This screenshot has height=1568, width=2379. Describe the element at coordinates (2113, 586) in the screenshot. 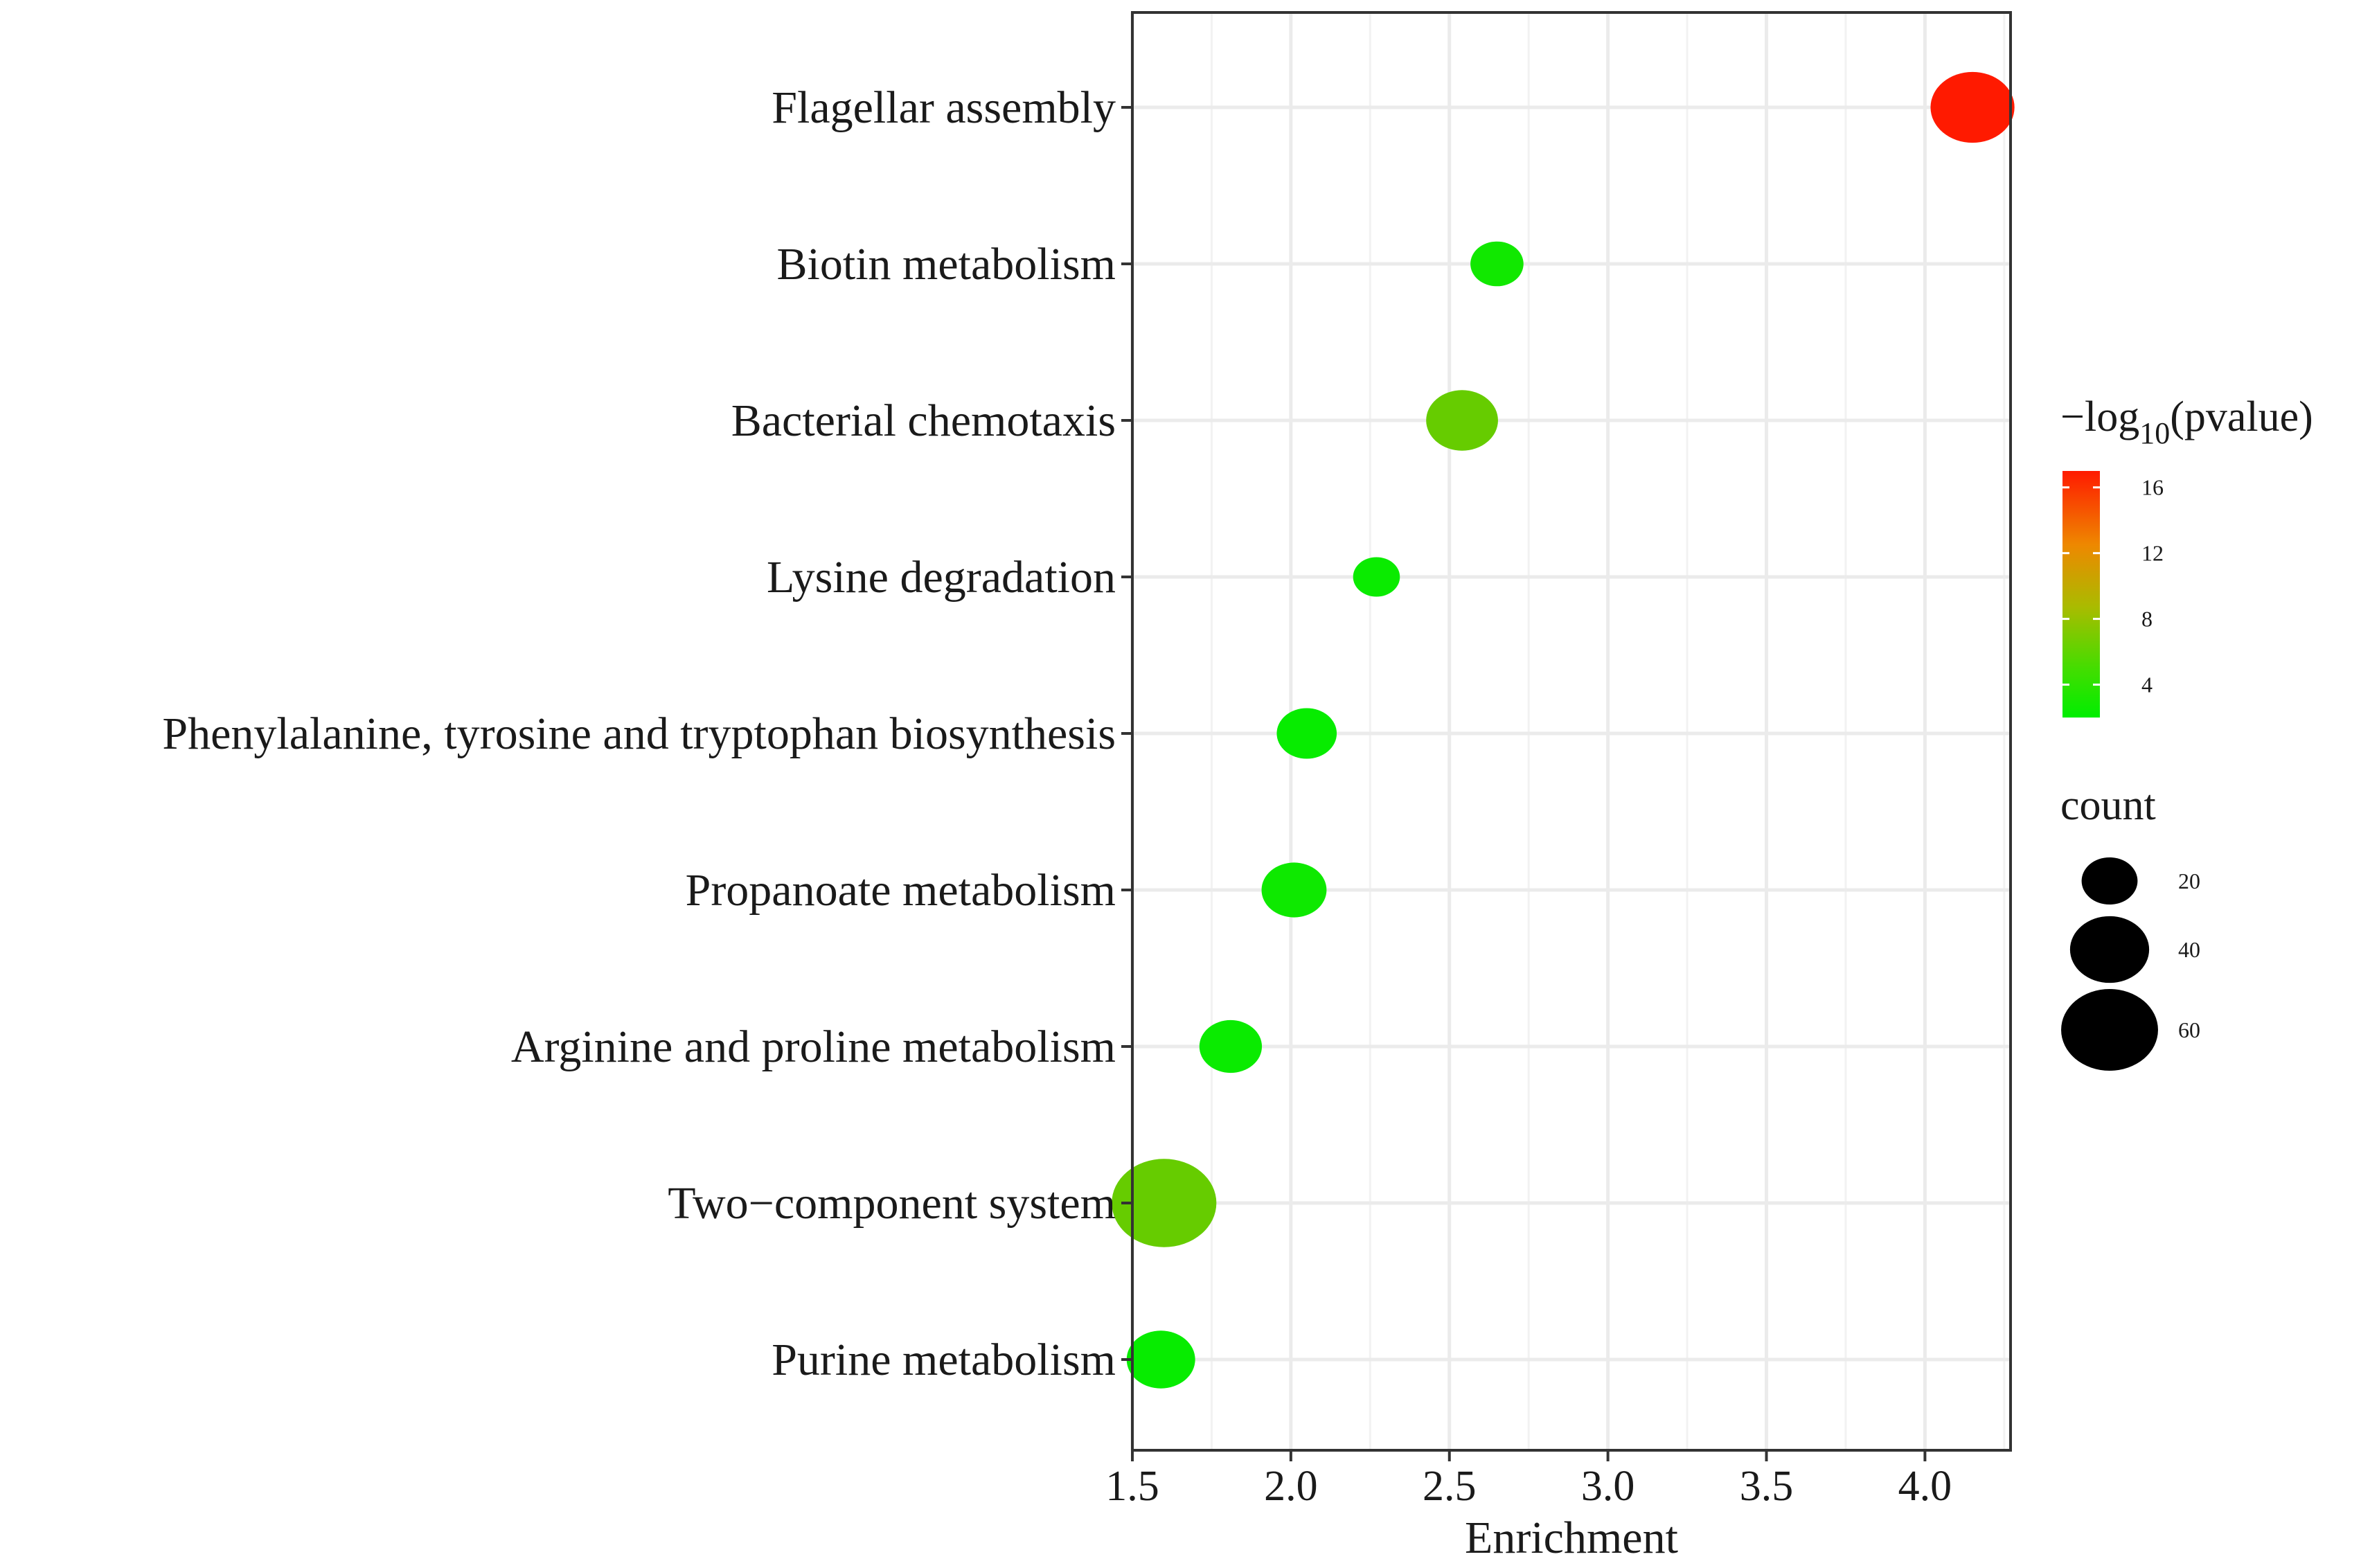

I see `color-legend-ticks: 4 8 12 16` at that location.